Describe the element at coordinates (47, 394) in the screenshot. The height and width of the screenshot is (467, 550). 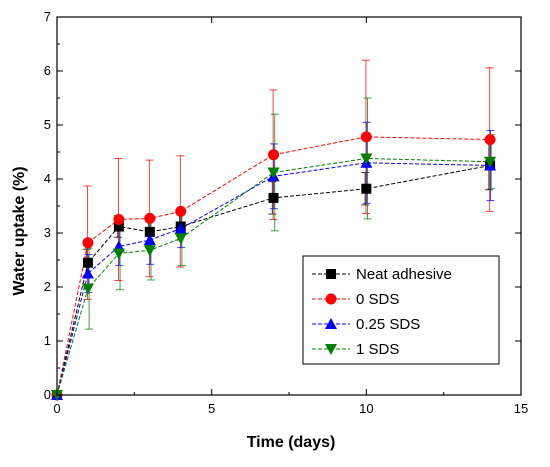
I see `y-tick-label: 0` at that location.